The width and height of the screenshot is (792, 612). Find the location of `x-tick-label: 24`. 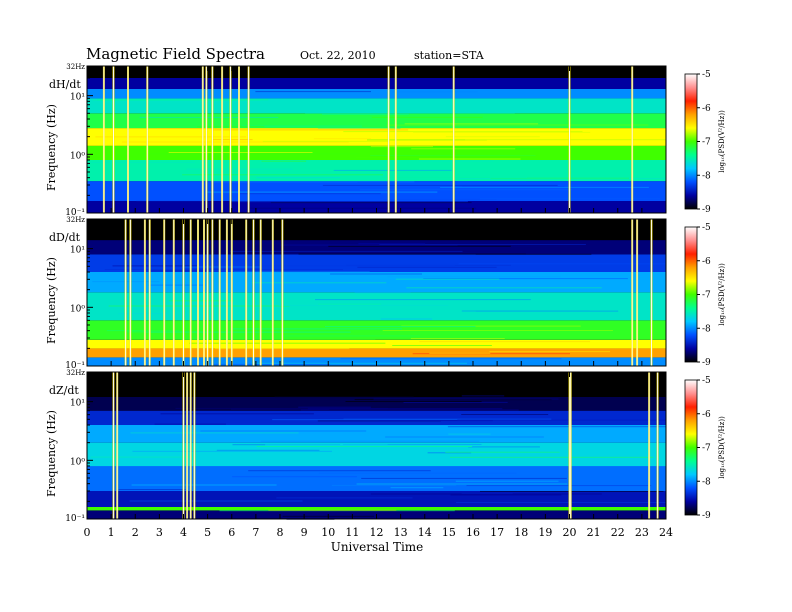

x-tick-label: 24 is located at coordinates (666, 532).